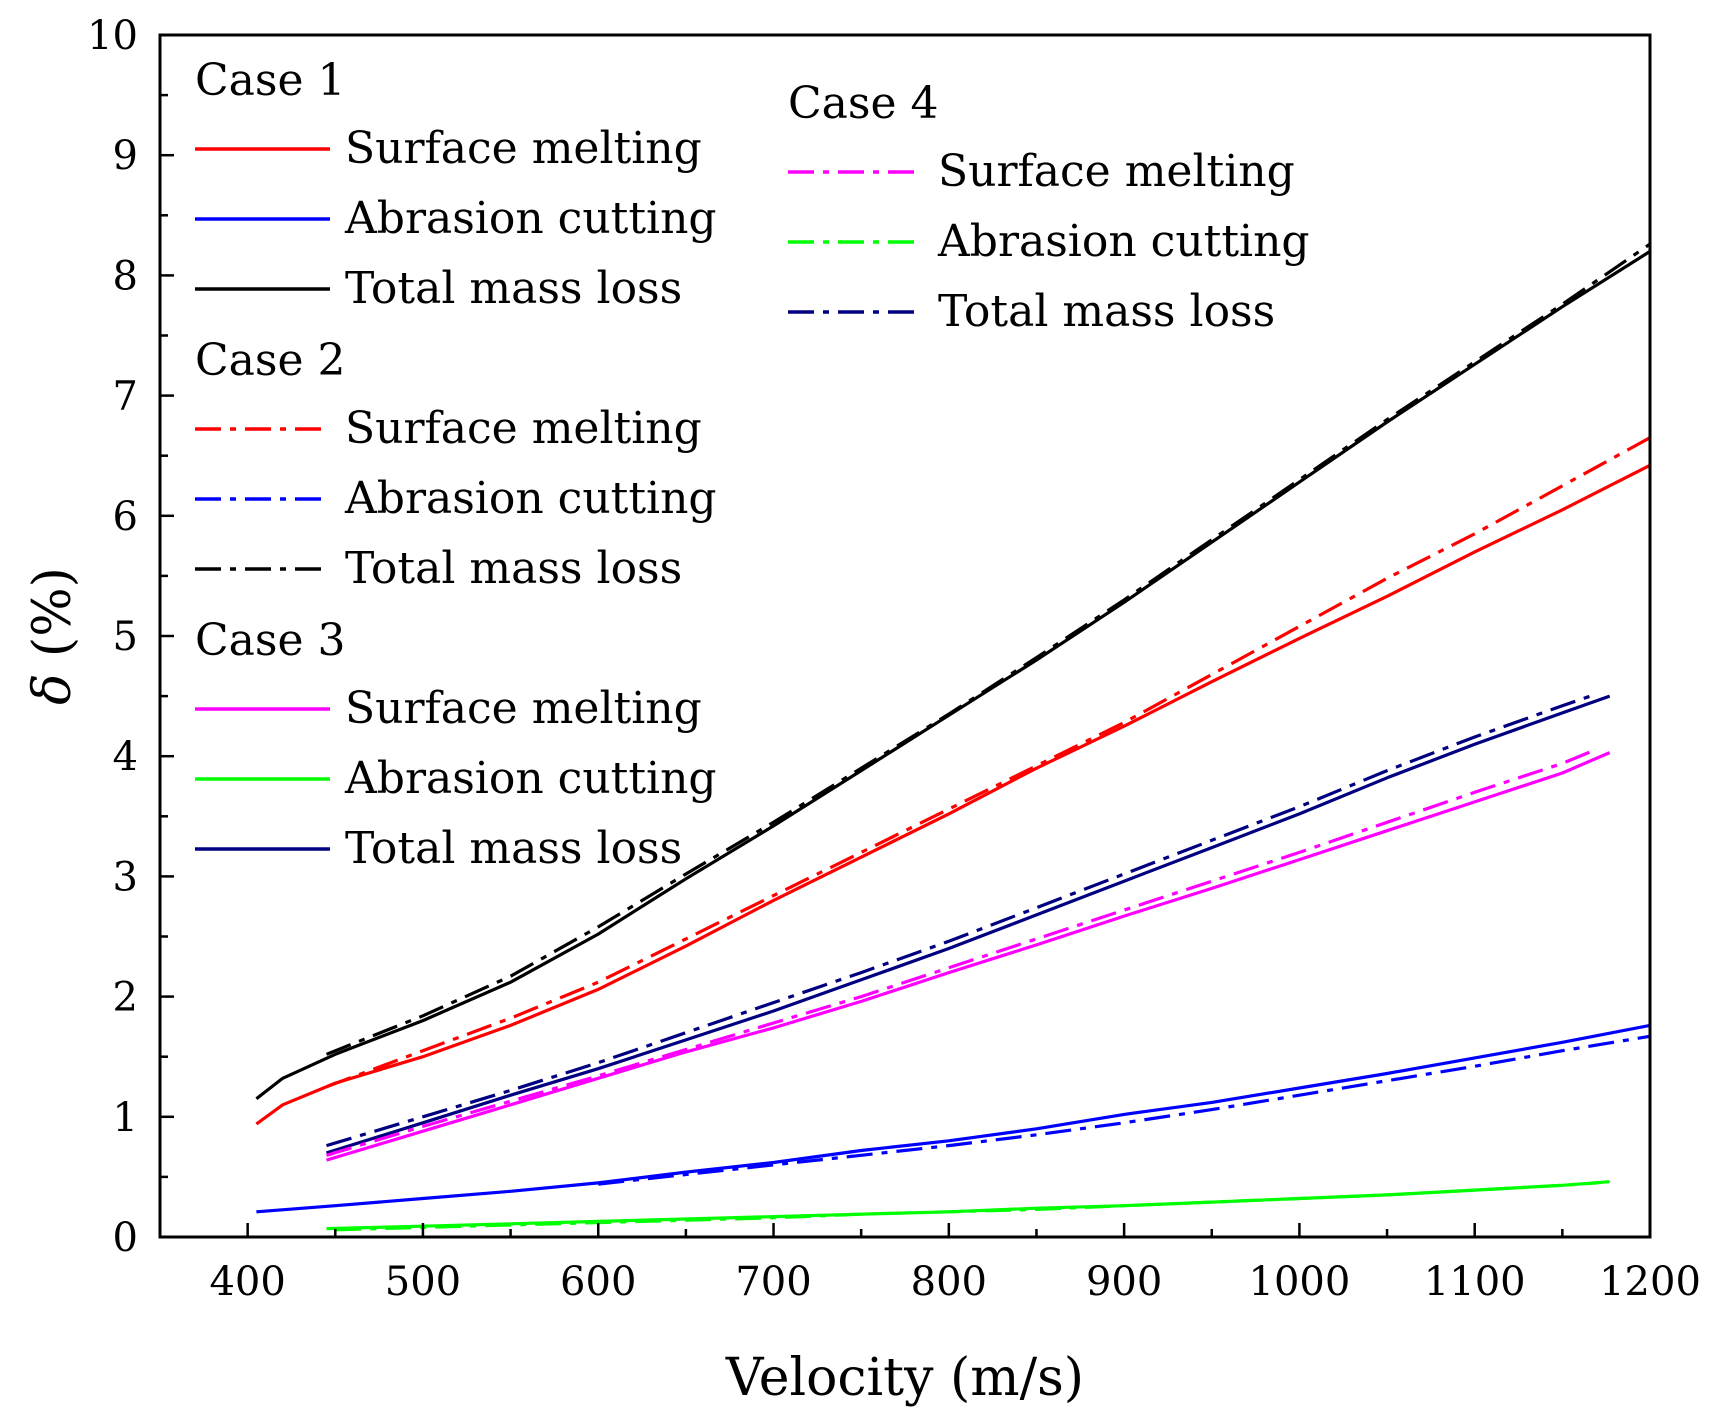  Describe the element at coordinates (270, 640) in the screenshot. I see `legend-group-title: Case 3` at that location.